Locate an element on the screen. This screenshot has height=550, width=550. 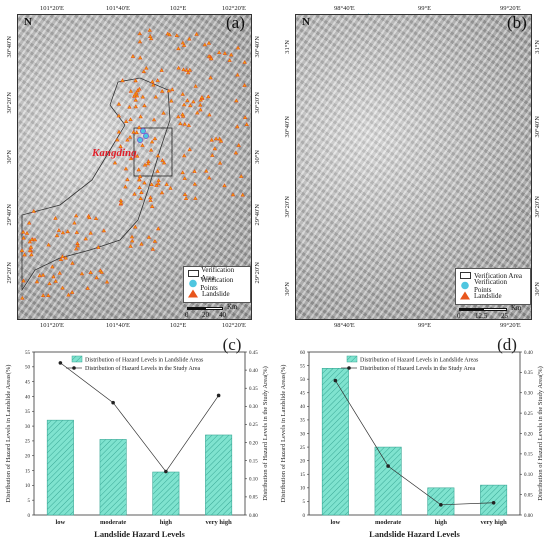
bottom-tick-a-2: 102°E is located at coordinates (178, 325).